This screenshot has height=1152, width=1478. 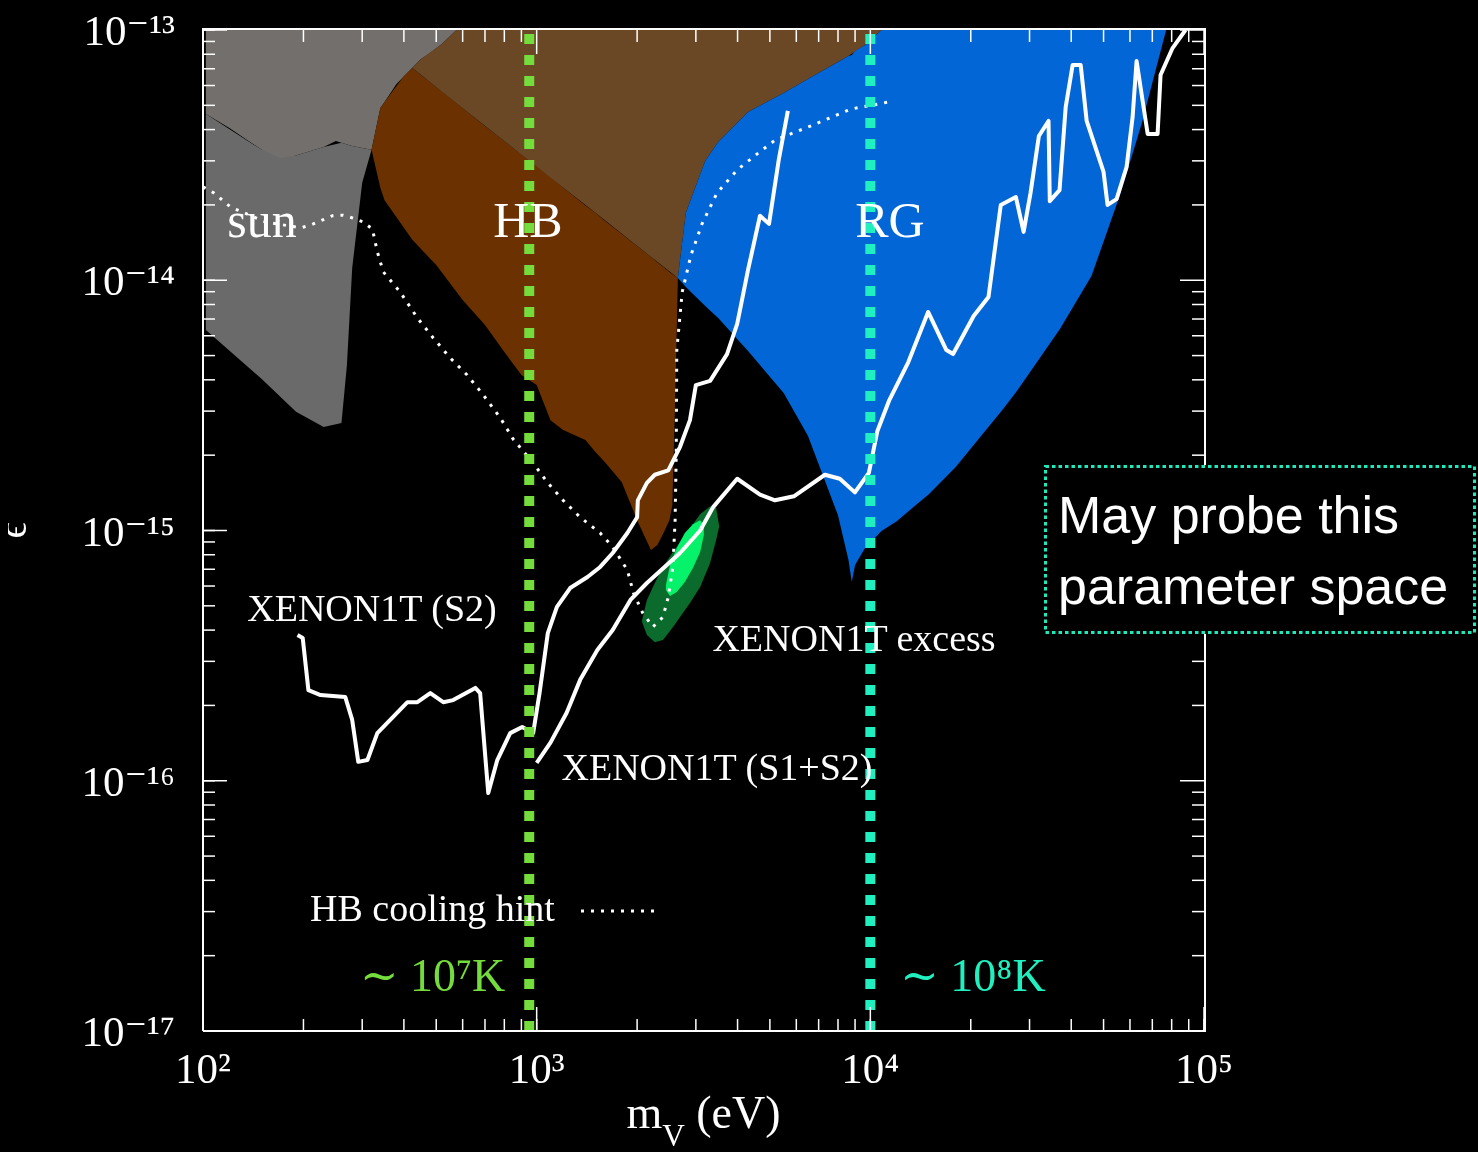 I want to click on x-tick-label: 10⁴, so click(x=870, y=1068).